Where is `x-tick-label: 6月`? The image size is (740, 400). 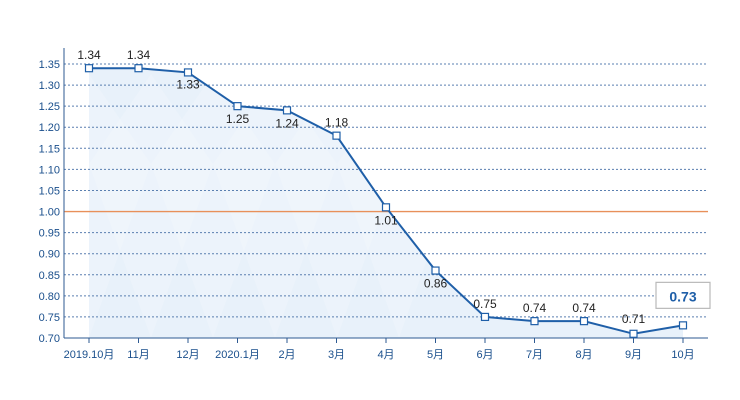
x-tick-label: 6月 is located at coordinates (484, 355).